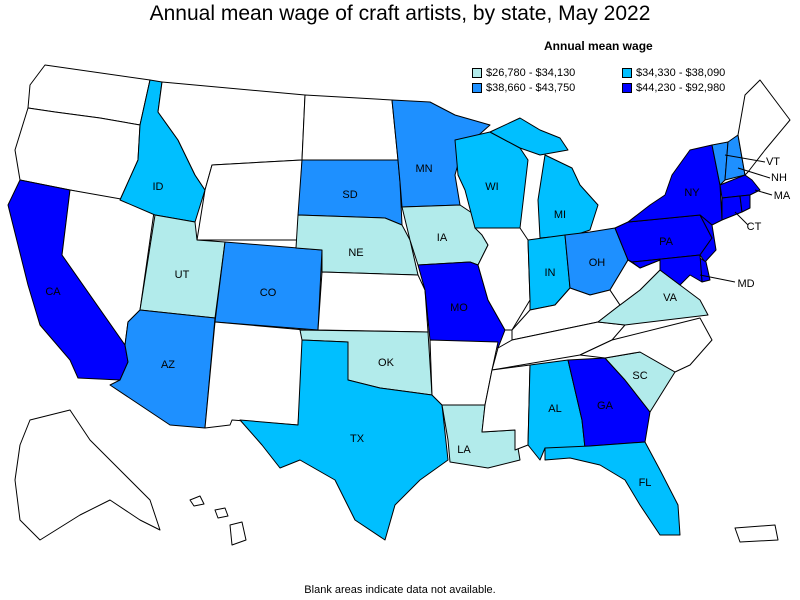  What do you see at coordinates (568, 196) in the screenshot?
I see `state-MI` at bounding box center [568, 196].